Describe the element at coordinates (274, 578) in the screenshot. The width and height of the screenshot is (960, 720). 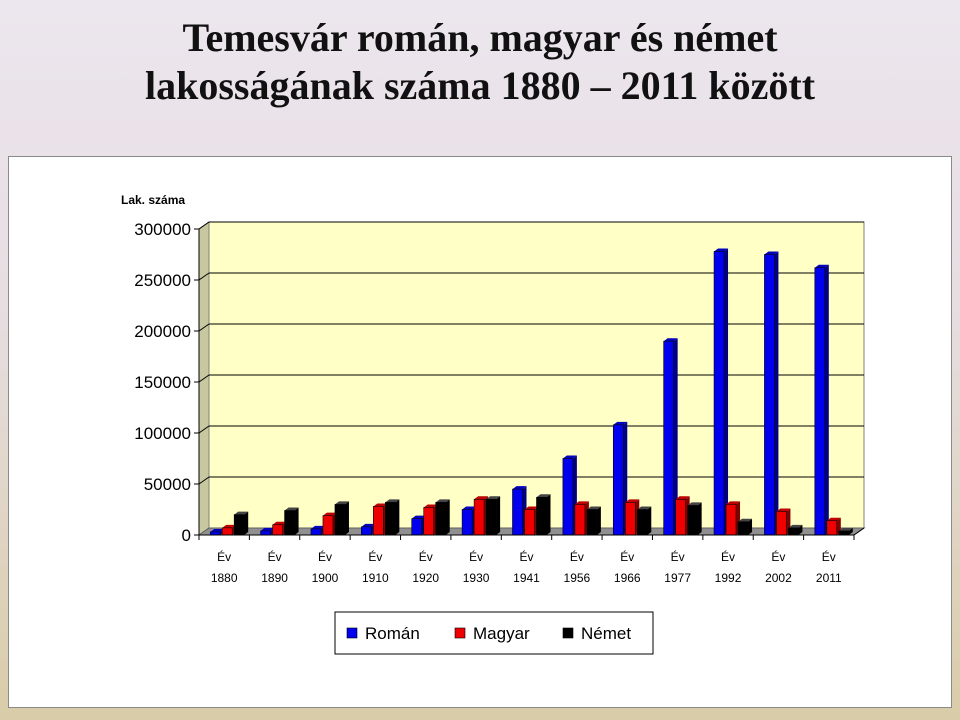
I see `x-tick-label: 1890` at that location.